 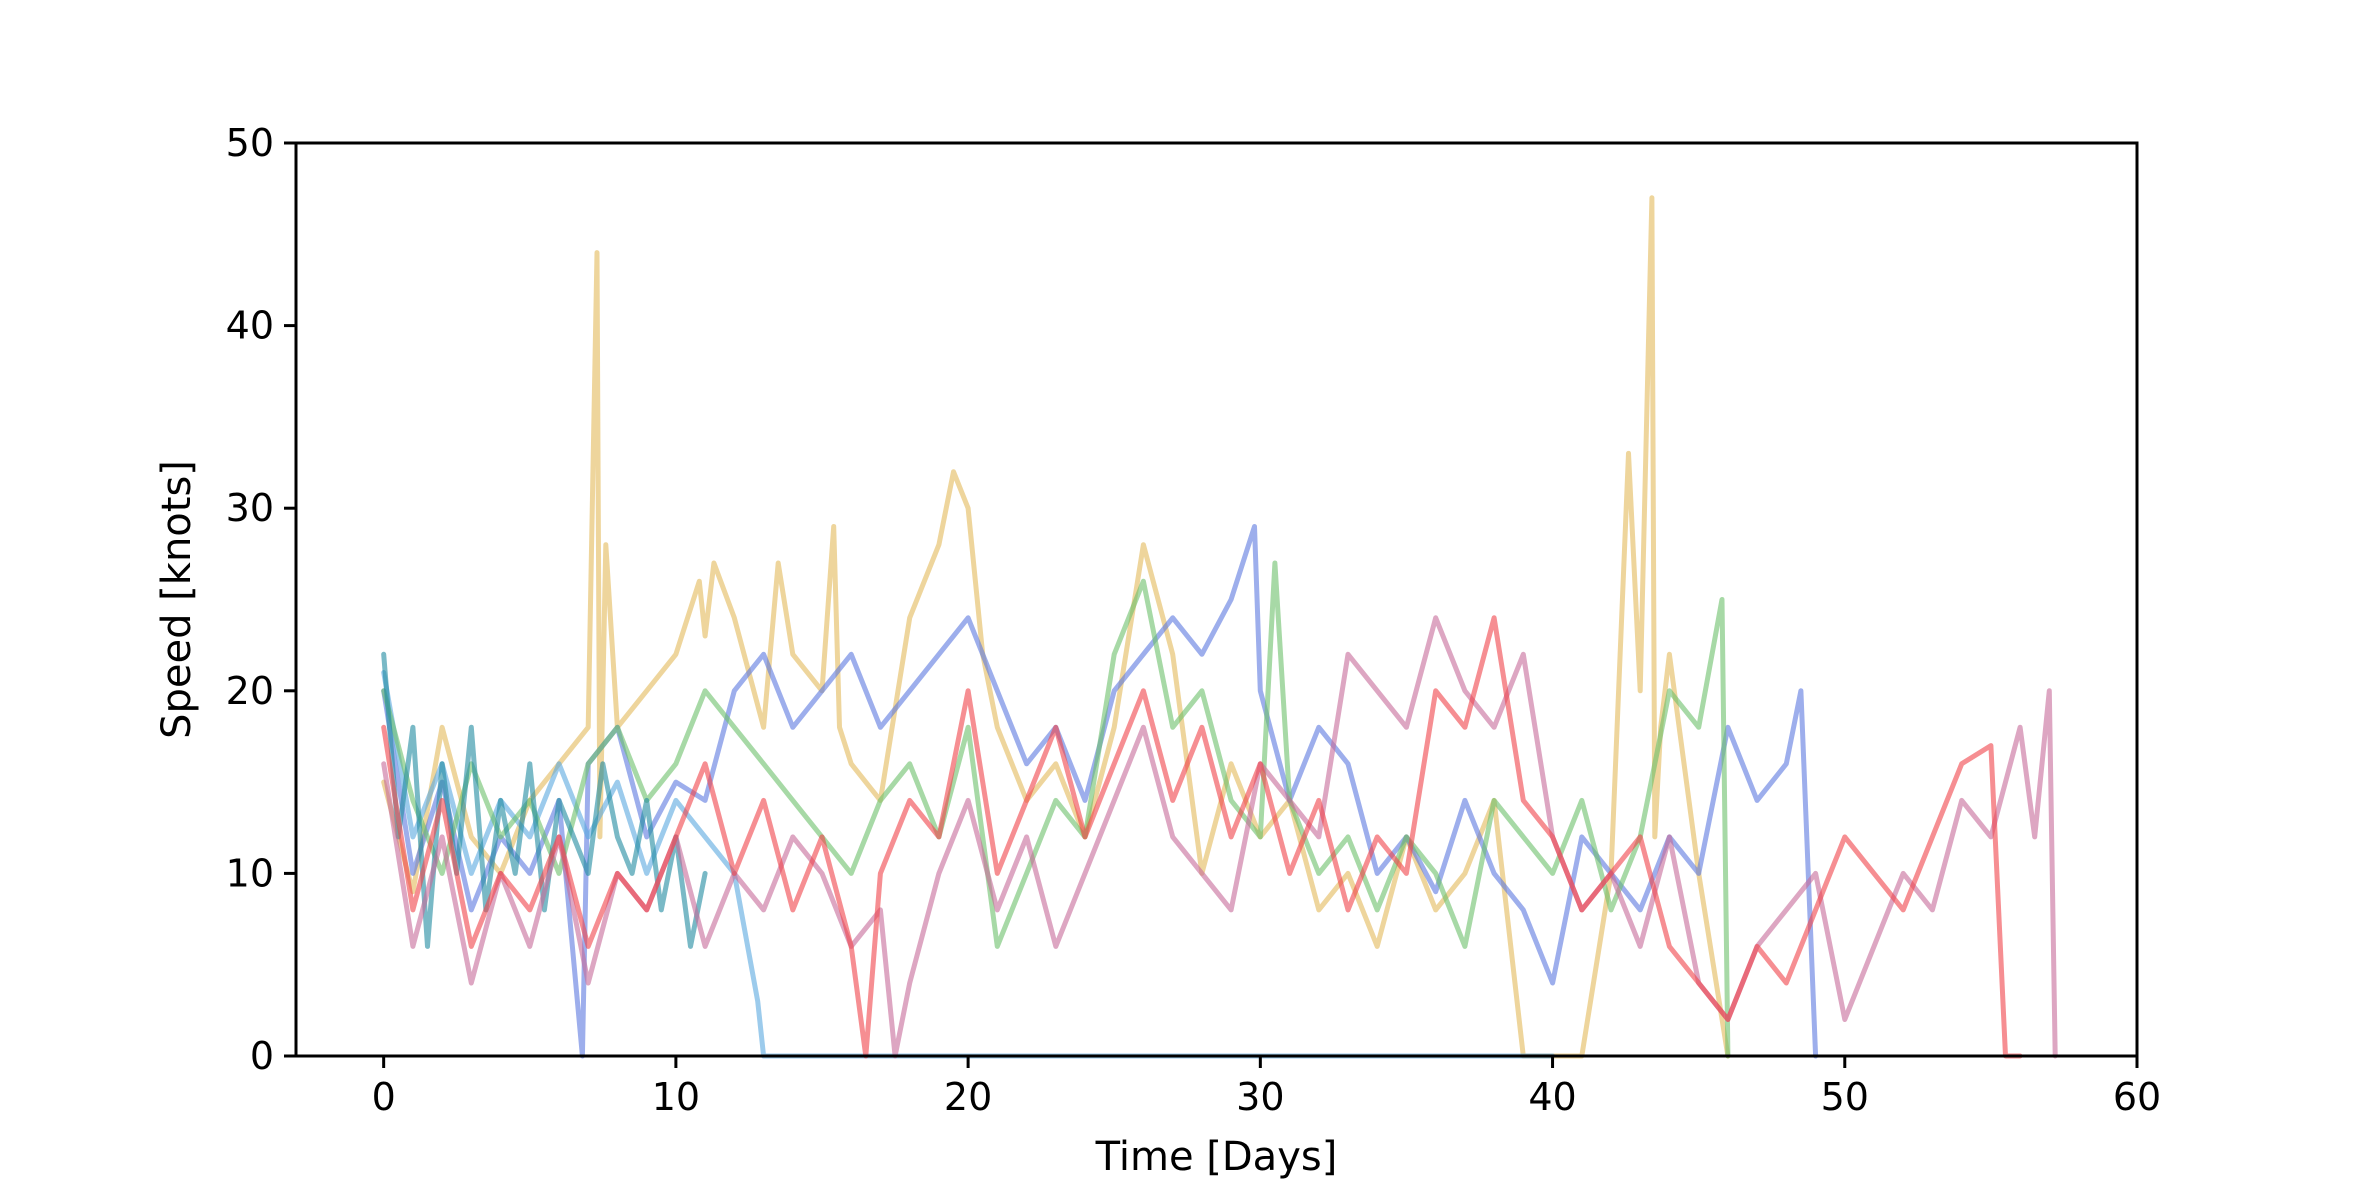 What do you see at coordinates (250, 873) in the screenshot?
I see `y-tick-label: 10` at bounding box center [250, 873].